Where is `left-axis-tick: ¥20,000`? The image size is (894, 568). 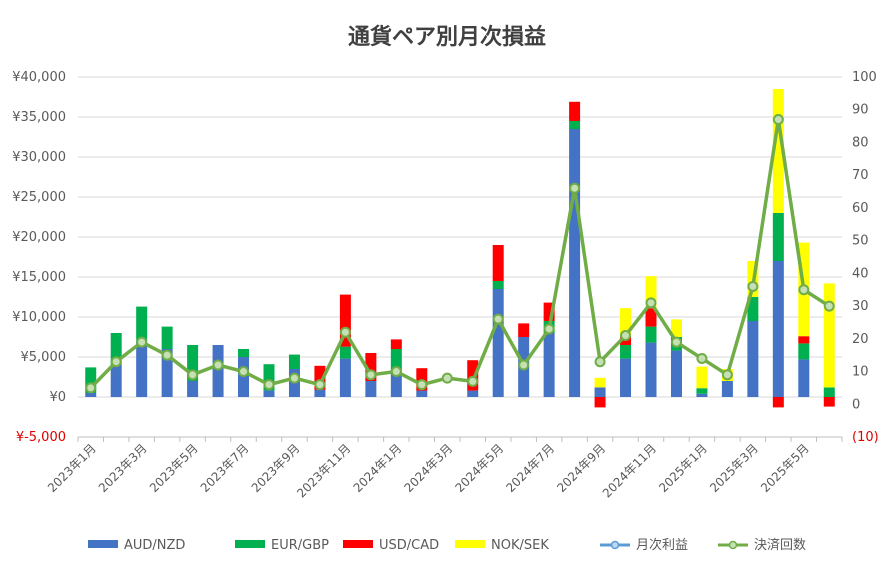
left-axis-tick: ¥20,000 is located at coordinates (39, 237).